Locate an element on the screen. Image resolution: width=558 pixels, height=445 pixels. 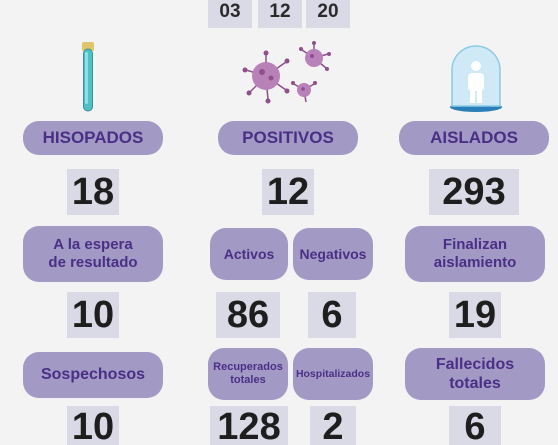
activos-label: Activos is located at coordinates (249, 254).